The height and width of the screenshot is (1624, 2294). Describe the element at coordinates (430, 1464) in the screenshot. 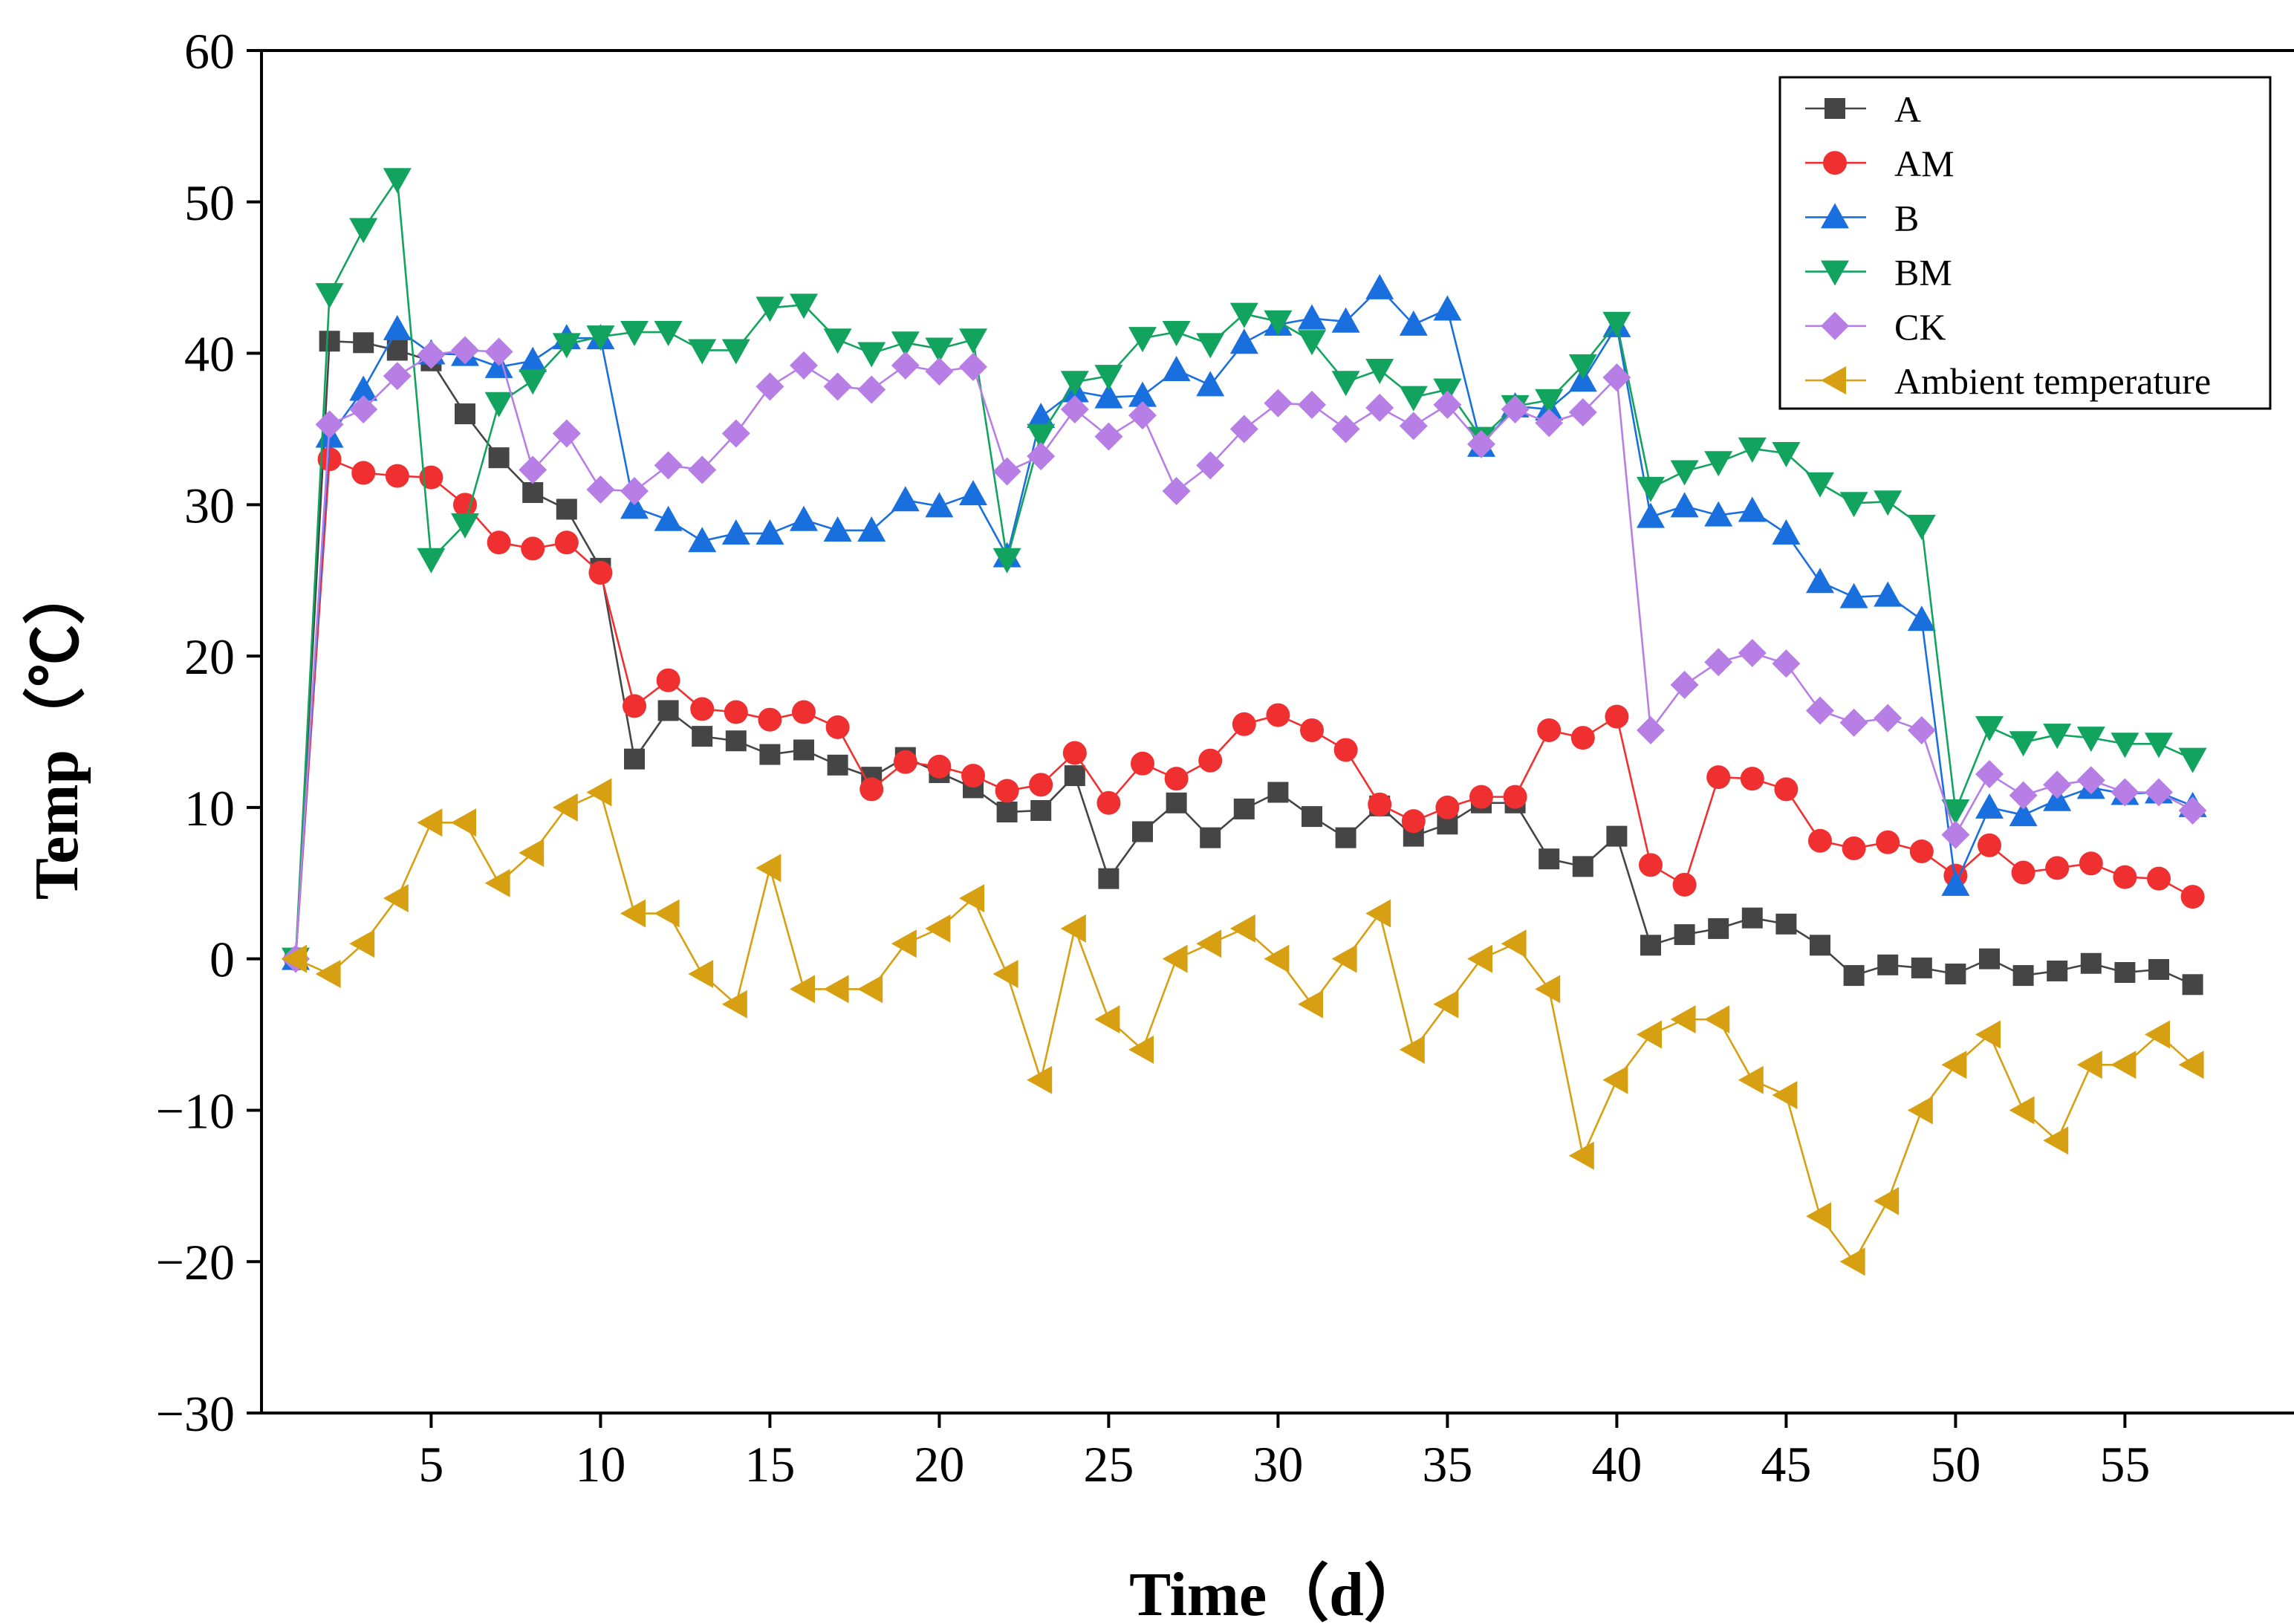

I see `x-tick-label: 5` at that location.